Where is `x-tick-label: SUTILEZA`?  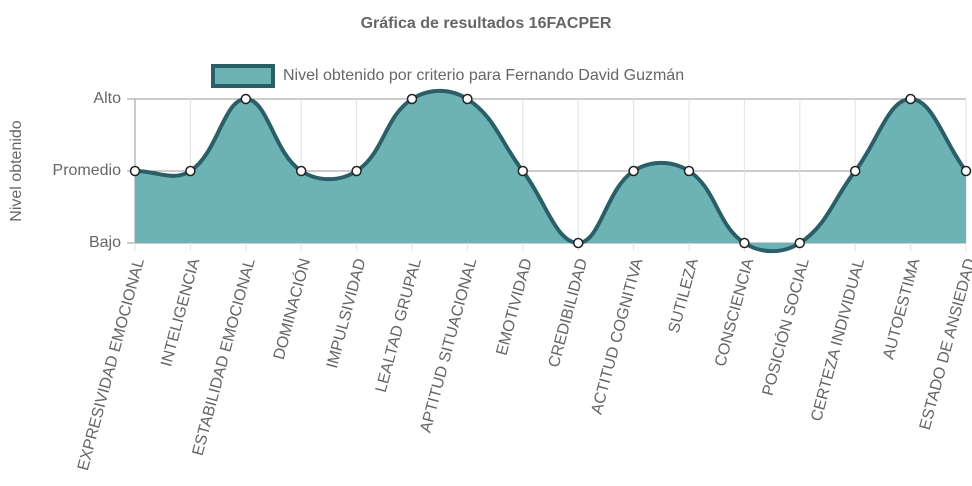
x-tick-label: SUTILEZA is located at coordinates (684, 295).